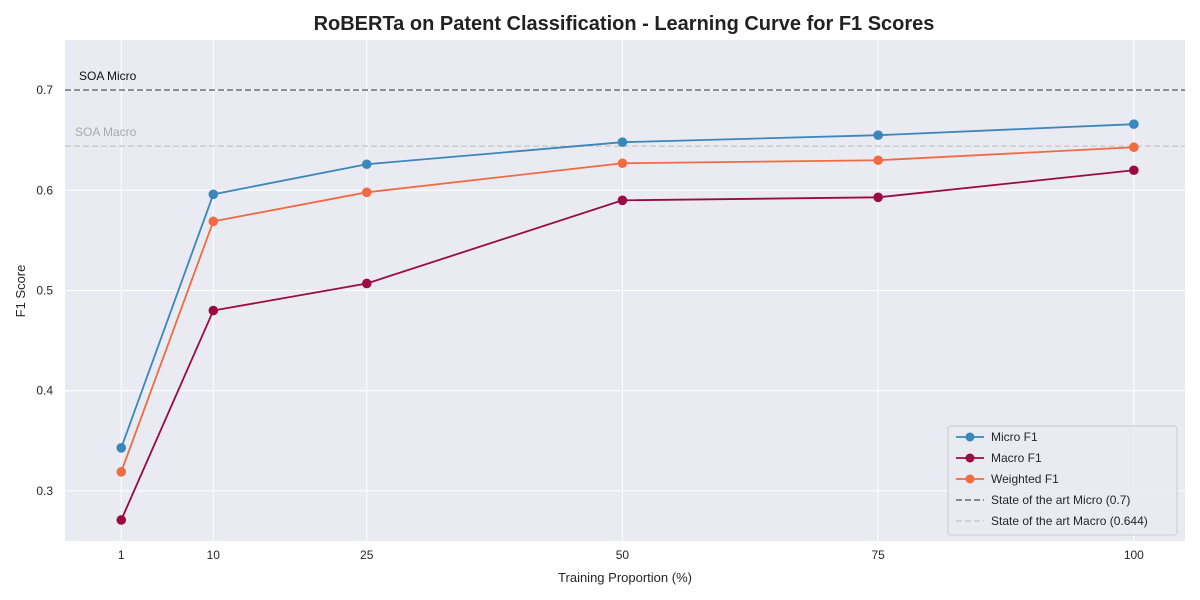 Image resolution: width=1200 pixels, height=600 pixels. Describe the element at coordinates (44, 491) in the screenshot. I see `y-tick-label: 0.3` at that location.